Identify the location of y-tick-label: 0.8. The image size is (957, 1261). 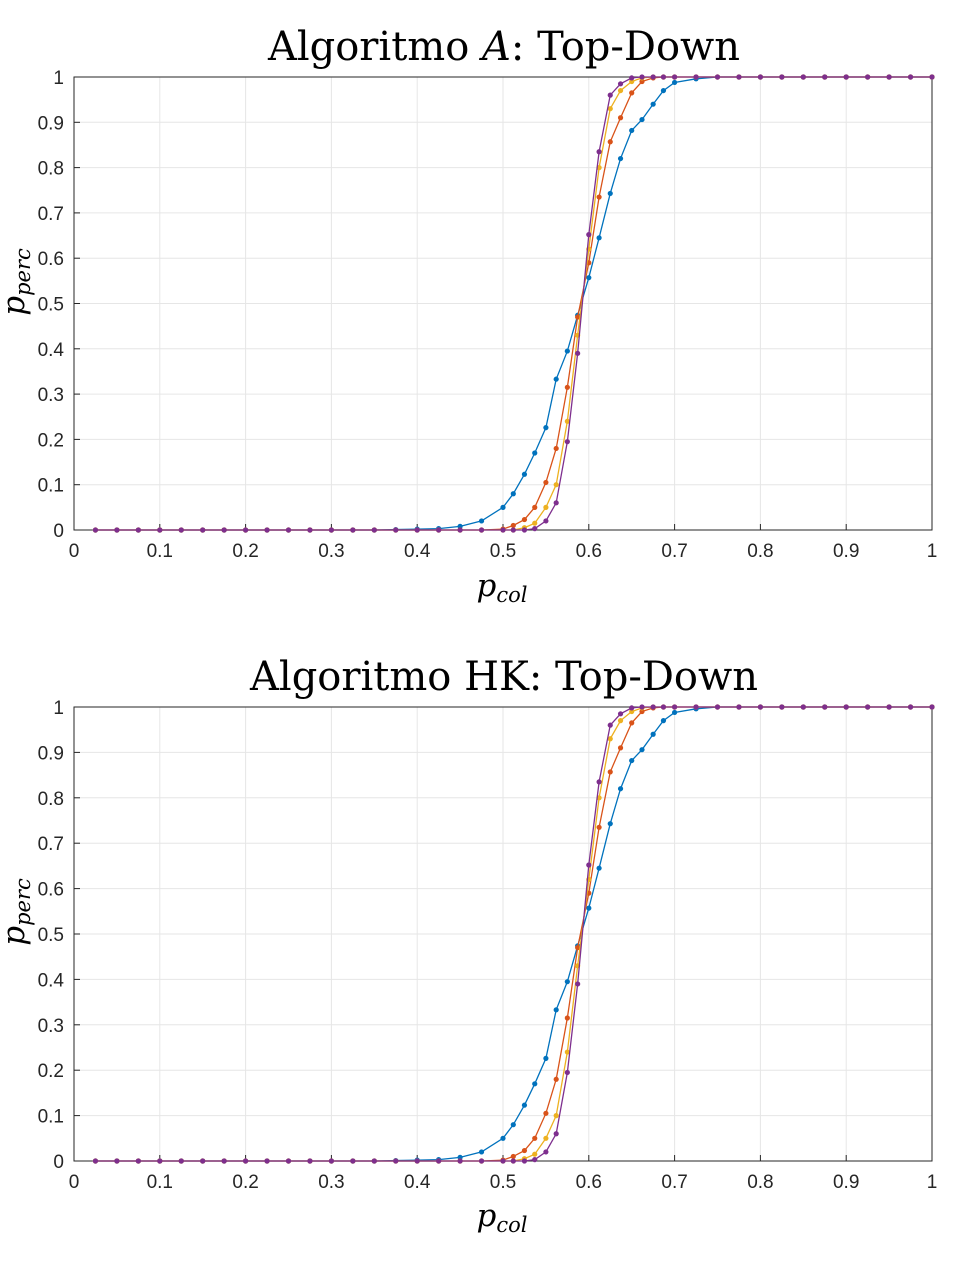
(51, 169).